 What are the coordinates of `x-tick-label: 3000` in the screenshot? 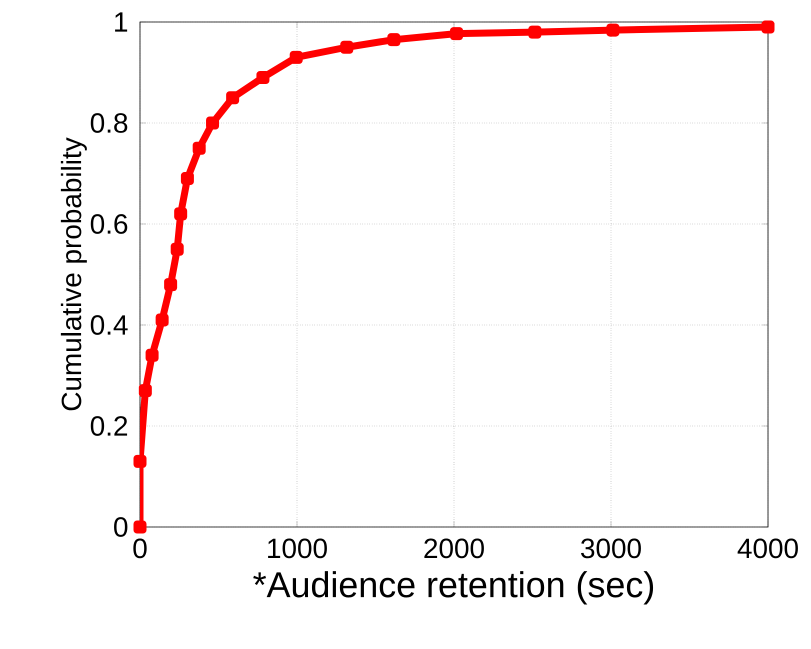 It's located at (611, 548).